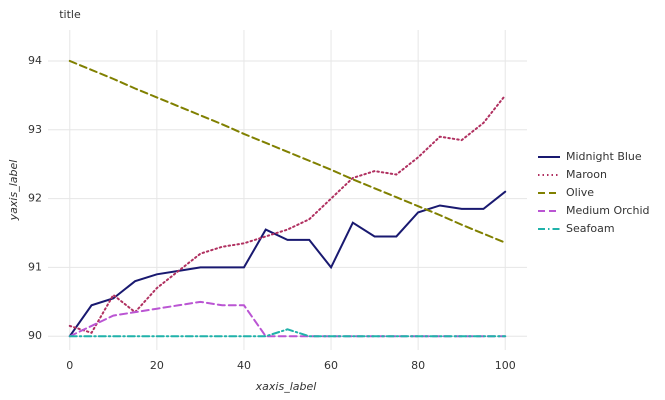 The image size is (665, 400). What do you see at coordinates (505, 365) in the screenshot?
I see `x-tick-label: 100` at bounding box center [505, 365].